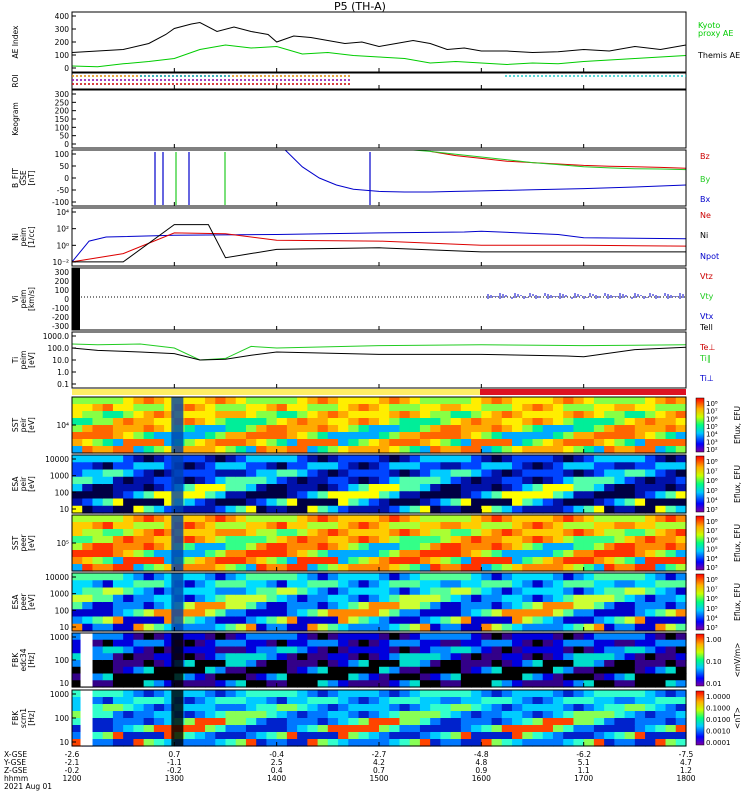  Describe the element at coordinates (62, 29) in the screenshot. I see `ytick-label-ae: 300` at that location.